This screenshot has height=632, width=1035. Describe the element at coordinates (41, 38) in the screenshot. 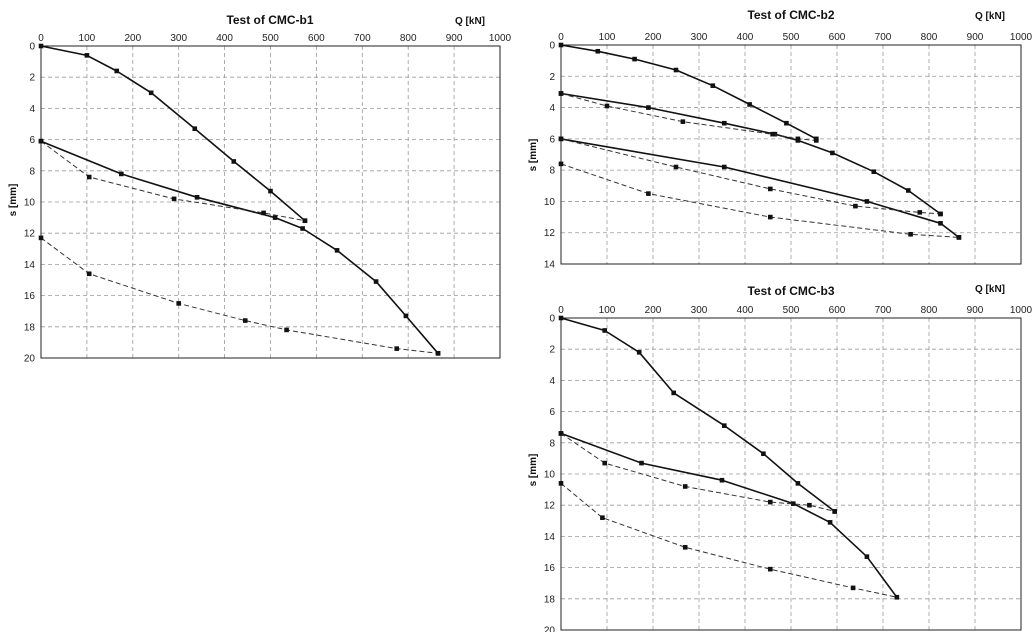

I see `x-tick-label: 0` at that location.